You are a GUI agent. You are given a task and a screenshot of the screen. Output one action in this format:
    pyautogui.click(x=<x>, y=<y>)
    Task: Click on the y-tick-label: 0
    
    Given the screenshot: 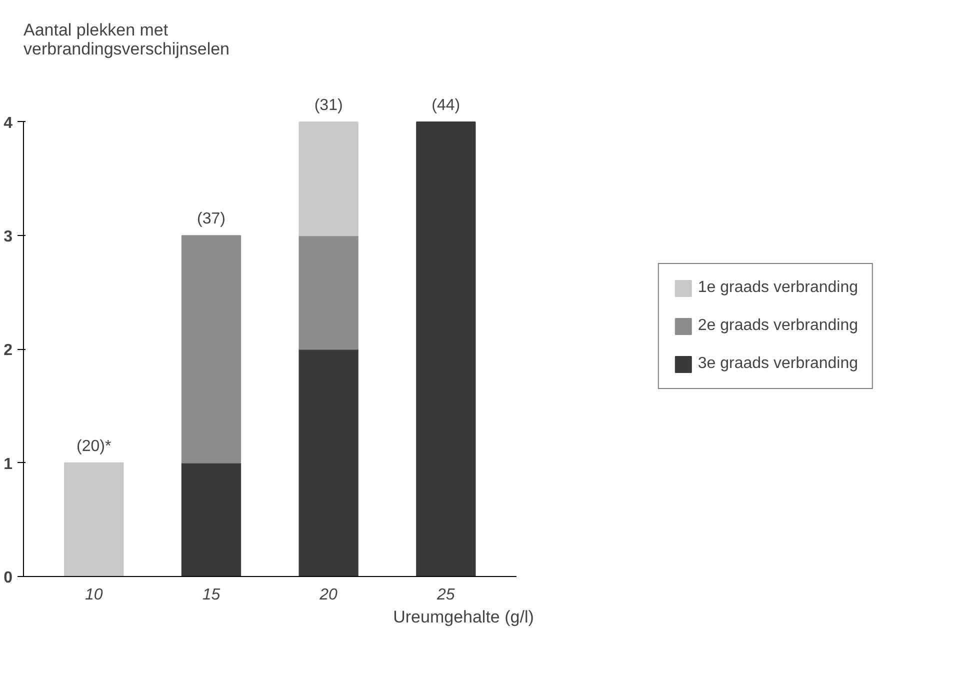 What is the action you would take?
    pyautogui.click(x=8, y=578)
    